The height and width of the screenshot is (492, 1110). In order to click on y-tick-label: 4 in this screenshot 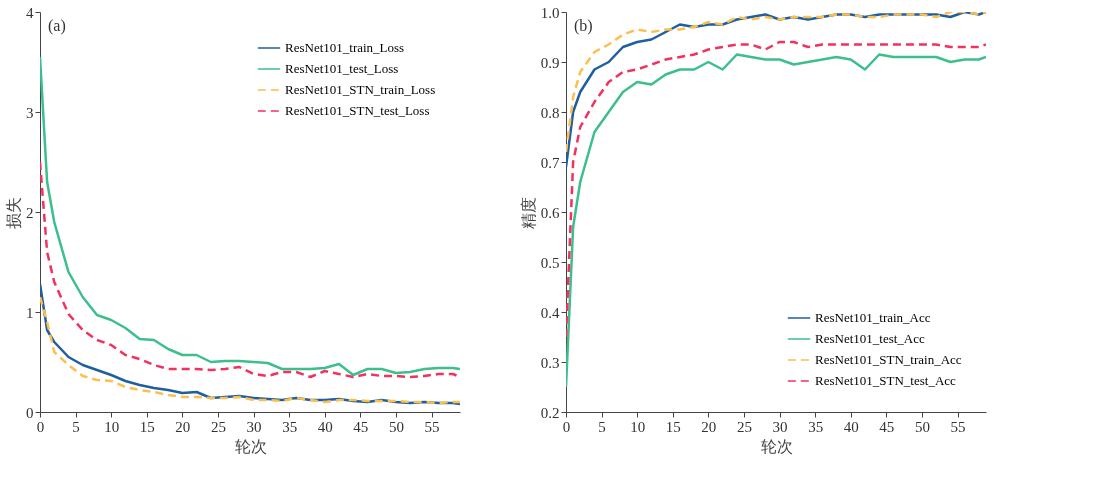, I will do `click(30, 12)`.